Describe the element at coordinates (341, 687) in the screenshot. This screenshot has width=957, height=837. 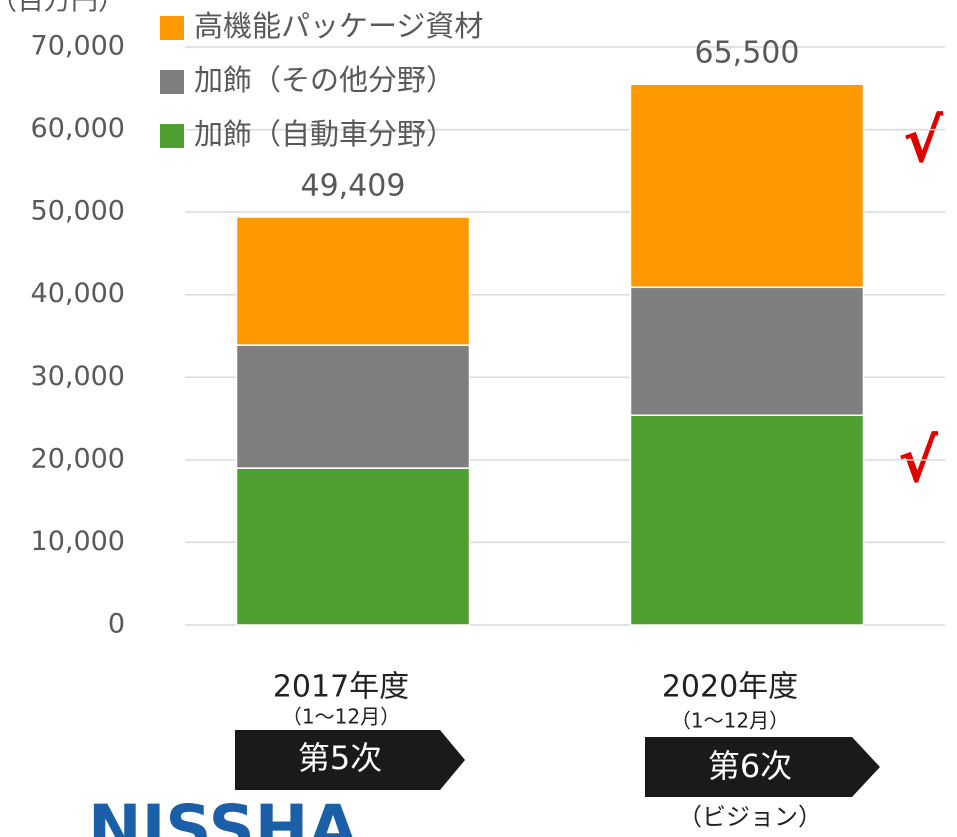
I see `x-tick-label: 2017年度` at that location.